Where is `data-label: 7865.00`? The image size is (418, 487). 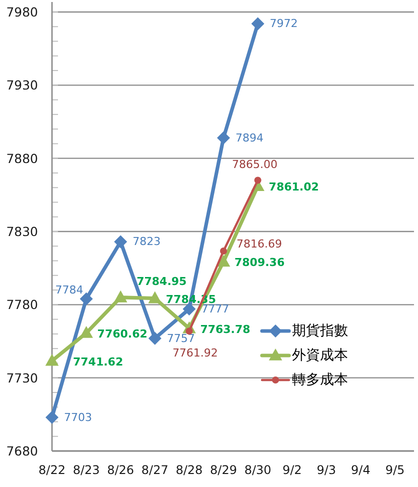 data-label: 7865.00 is located at coordinates (255, 164).